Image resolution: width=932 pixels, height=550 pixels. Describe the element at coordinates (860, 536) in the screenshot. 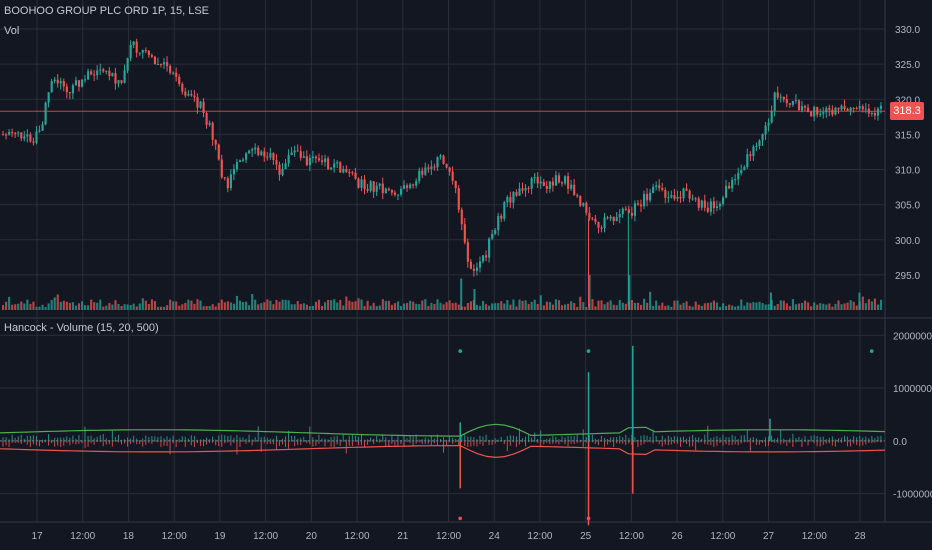

I see `time-tick-label: 28` at that location.